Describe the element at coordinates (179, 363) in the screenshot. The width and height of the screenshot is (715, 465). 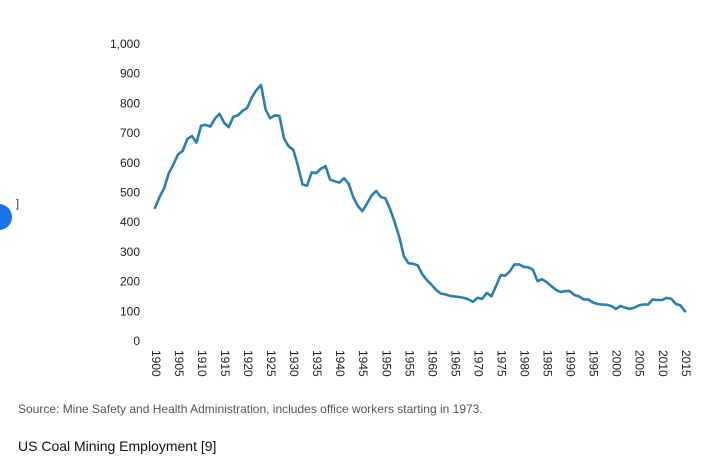
I see `x-tick-label: 1905` at that location.